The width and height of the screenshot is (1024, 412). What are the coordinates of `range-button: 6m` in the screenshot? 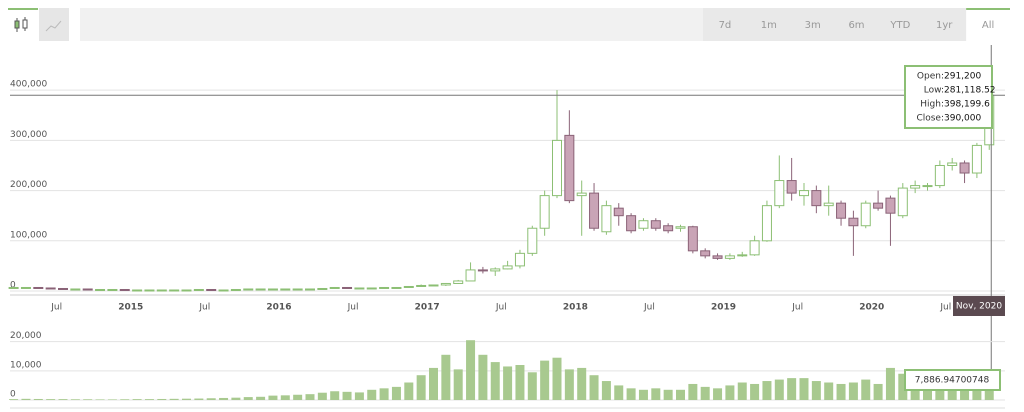 It's located at (856, 25).